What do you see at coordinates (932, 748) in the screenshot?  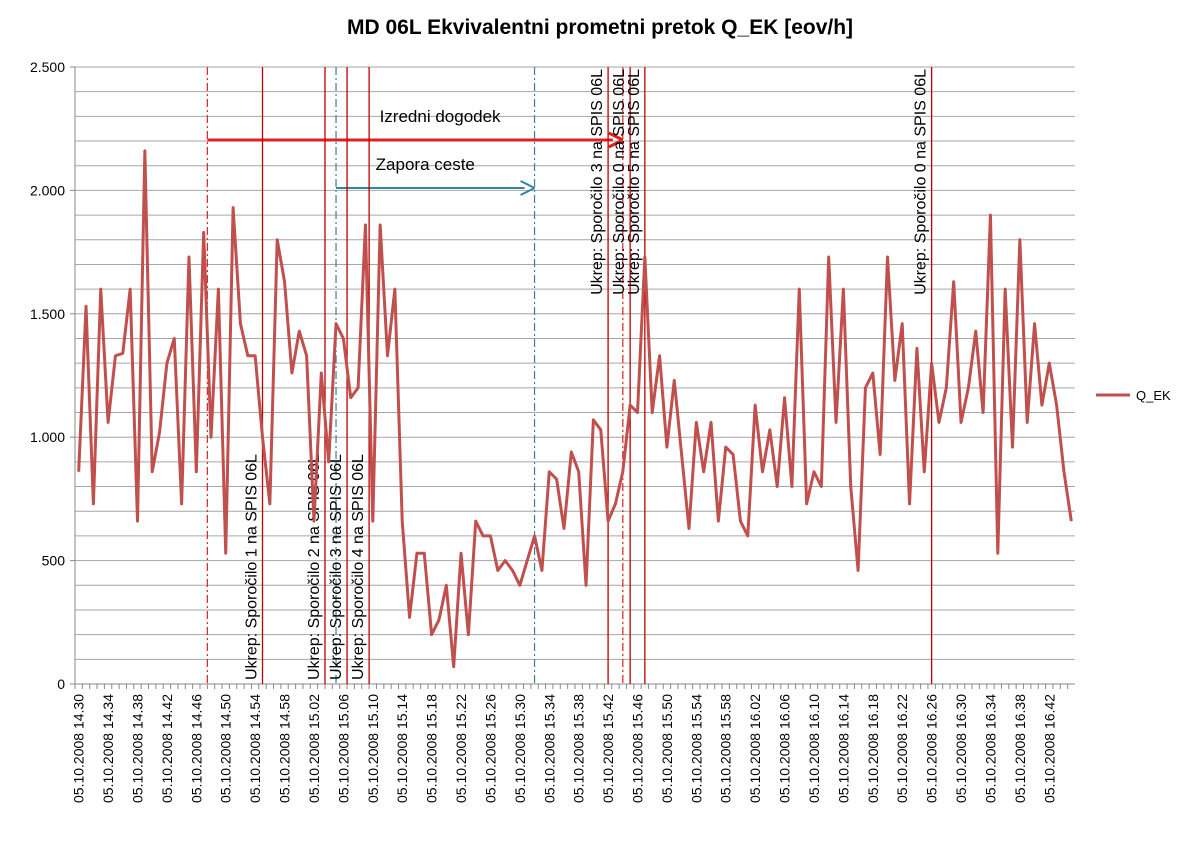 I see `x-tick-label: 05.10.2008 16.26` at bounding box center [932, 748].